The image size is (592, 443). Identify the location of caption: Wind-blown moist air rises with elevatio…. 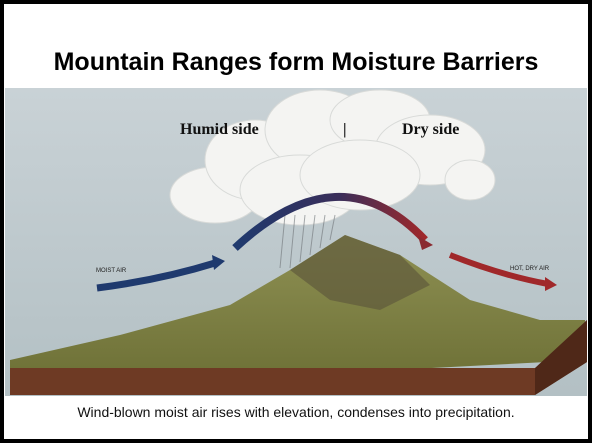
(295, 412).